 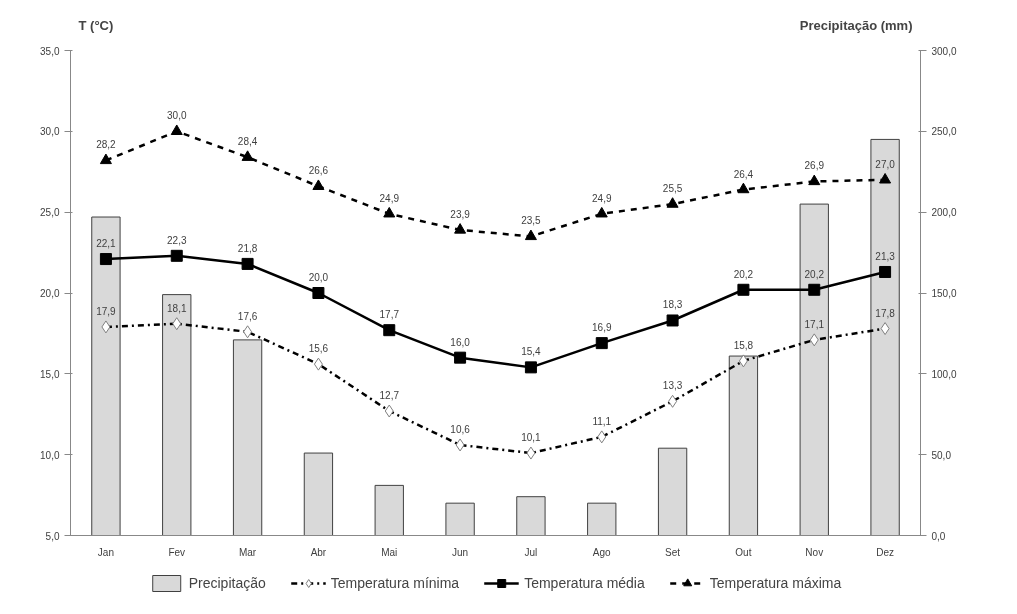 I want to click on data-label: 17,1, so click(x=814, y=324).